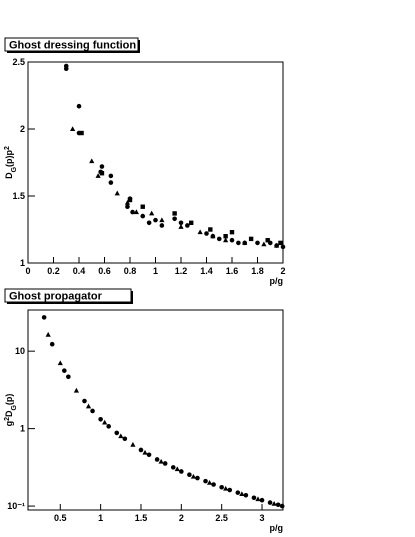  Describe the element at coordinates (262, 518) in the screenshot. I see `x-tick-label: 3` at that location.